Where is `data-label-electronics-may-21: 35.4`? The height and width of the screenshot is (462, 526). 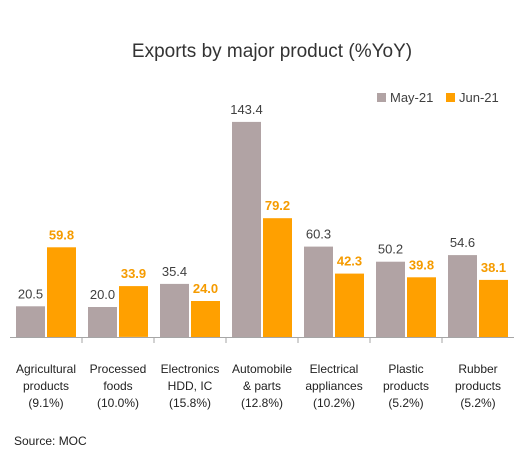 data-label-electronics-may-21: 35.4 is located at coordinates (174, 271).